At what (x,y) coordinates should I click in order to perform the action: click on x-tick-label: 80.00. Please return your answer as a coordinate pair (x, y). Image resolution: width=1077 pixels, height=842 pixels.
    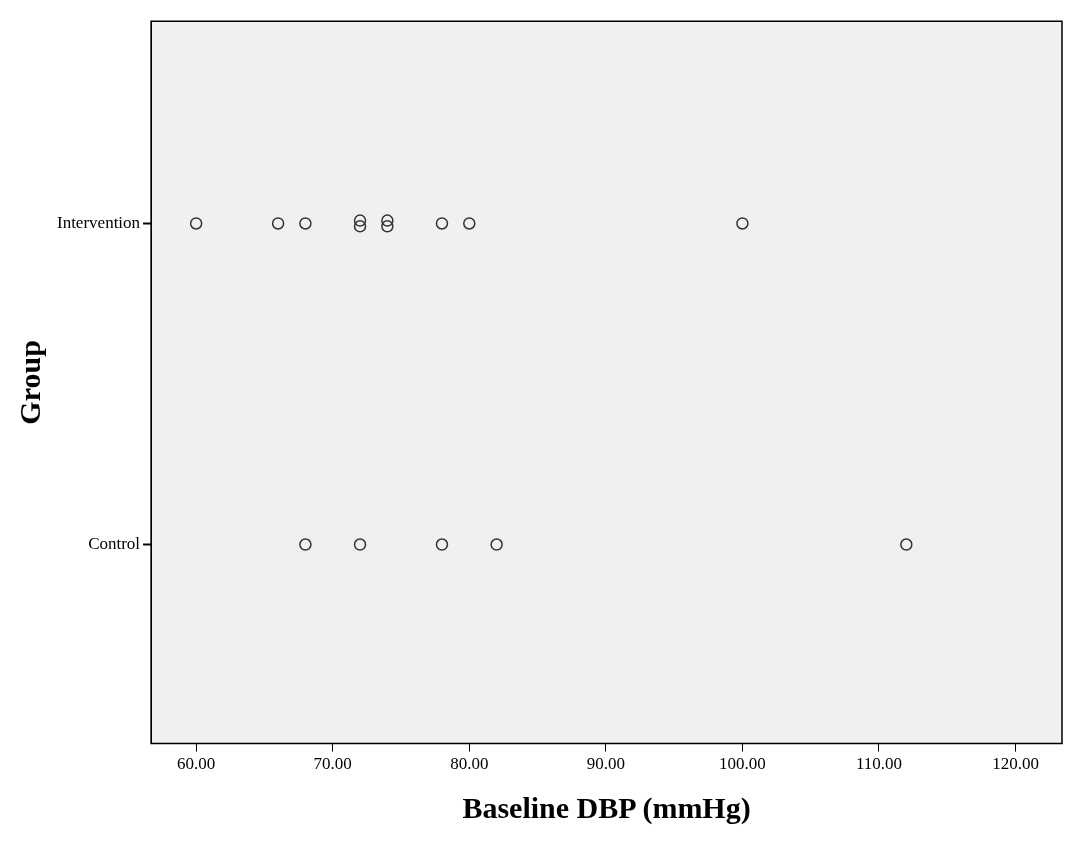
    Looking at the image, I should click on (469, 764).